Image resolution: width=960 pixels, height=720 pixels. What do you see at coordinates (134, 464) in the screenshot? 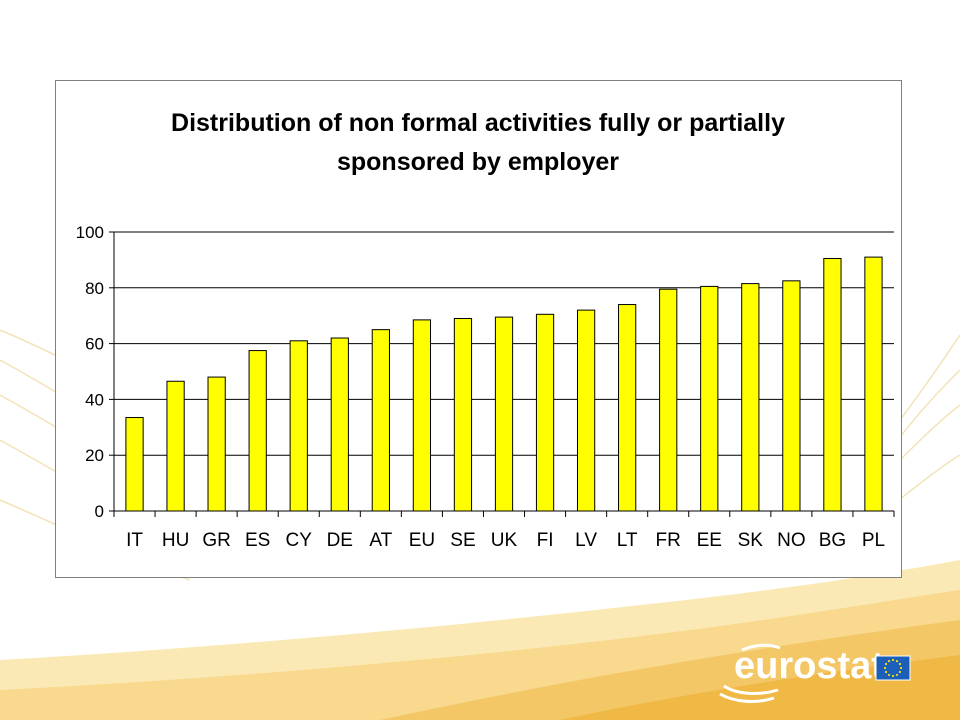
I see `bar-it` at bounding box center [134, 464].